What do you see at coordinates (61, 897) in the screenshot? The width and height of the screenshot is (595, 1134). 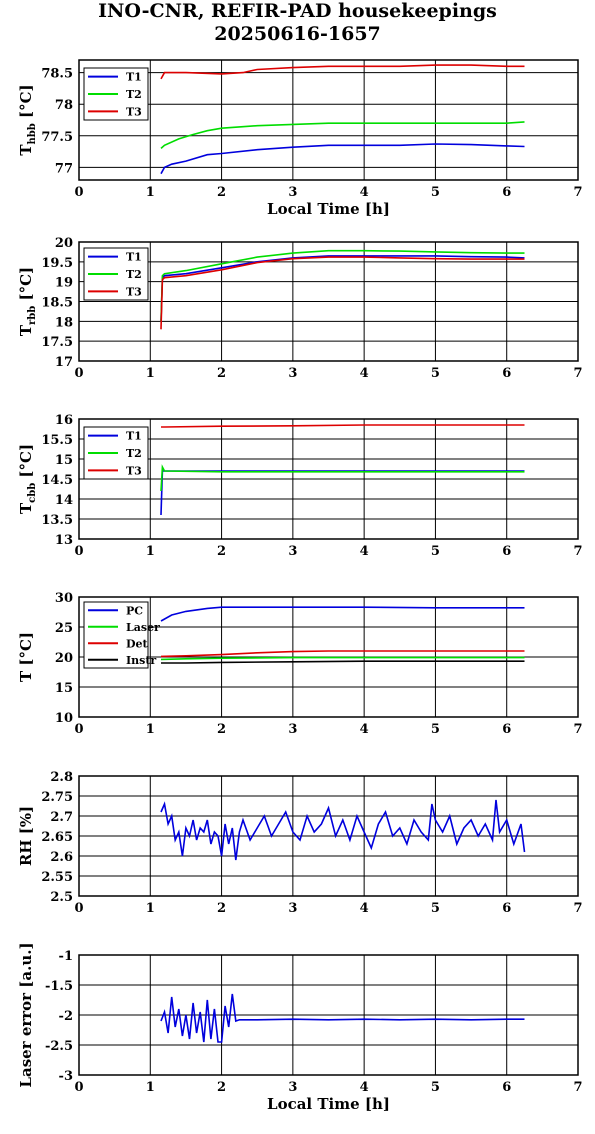 I see `y-tick-label: 2.5` at bounding box center [61, 897].